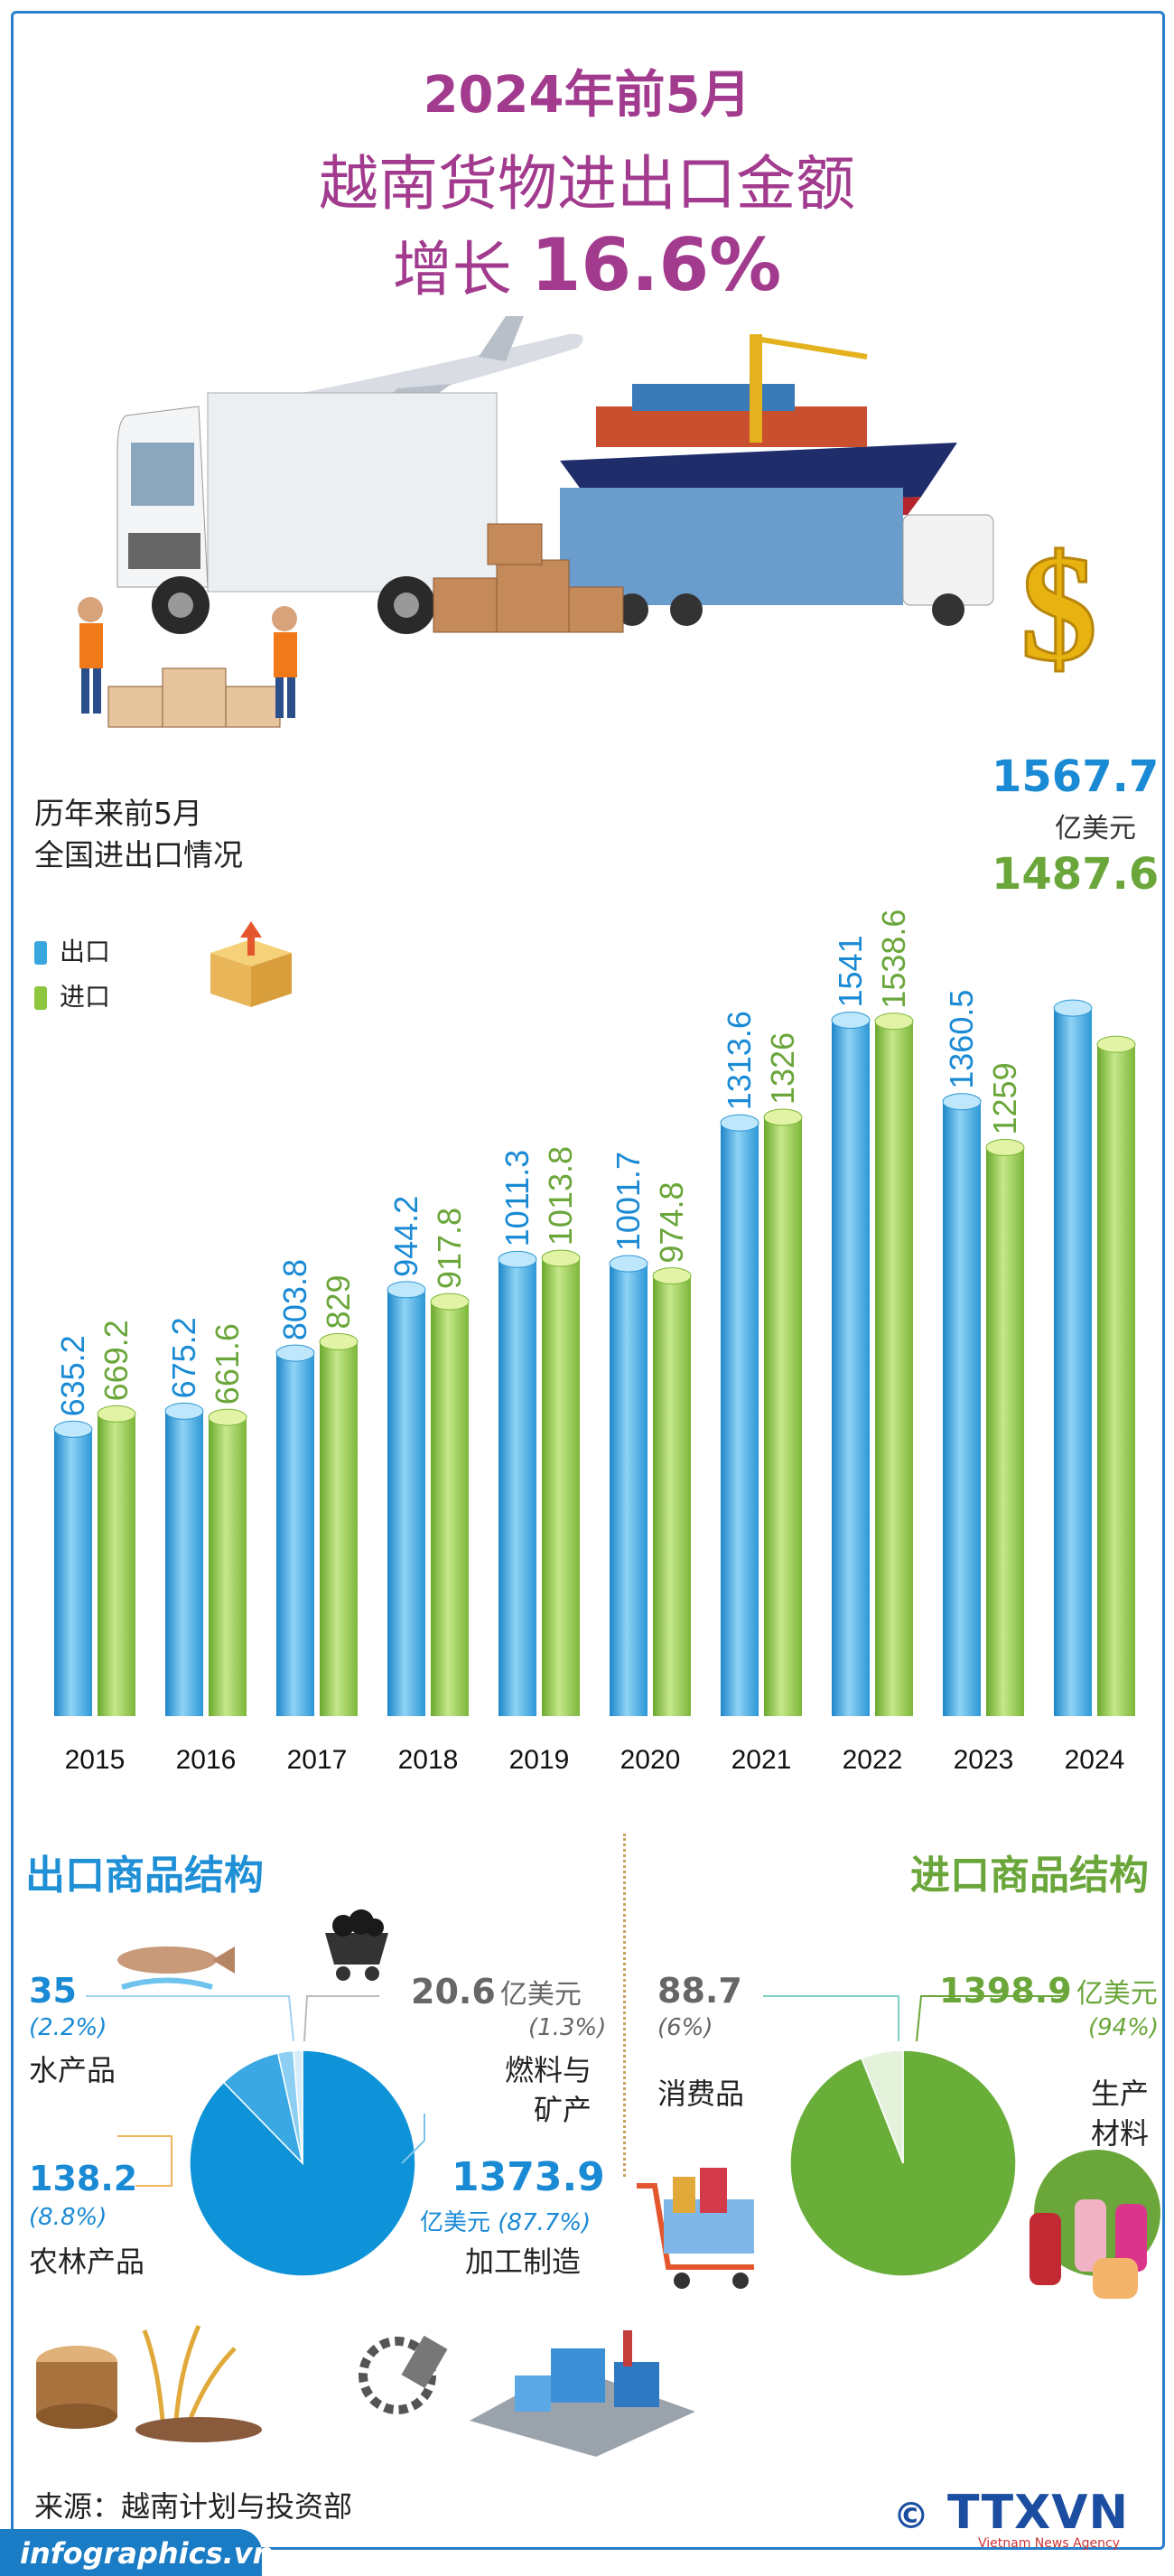  I want to click on import-bar-cap-2016, so click(227, 1417).